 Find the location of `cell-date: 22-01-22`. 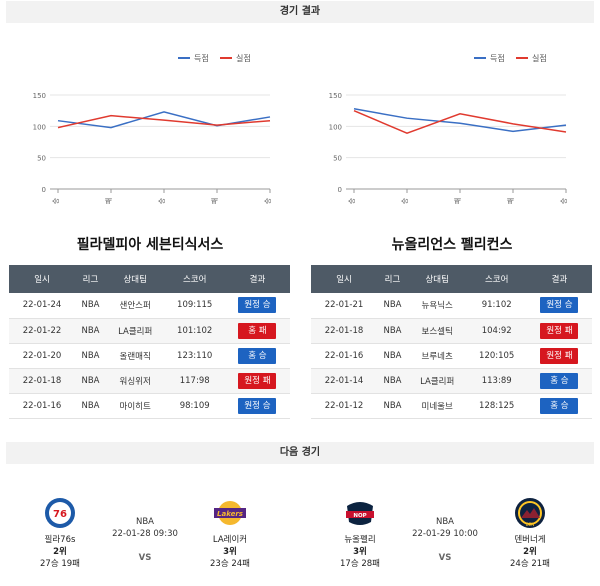

cell-date: 22-01-22 is located at coordinates (42, 331).